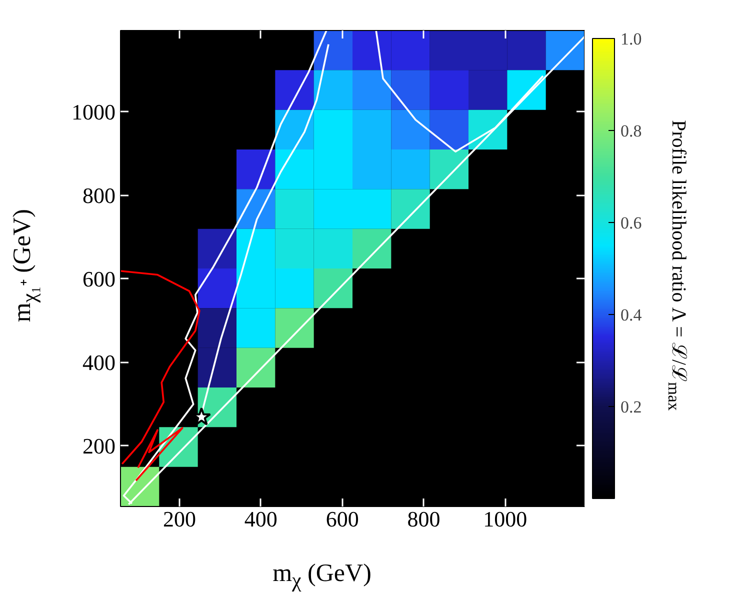 The height and width of the screenshot is (600, 739). What do you see at coordinates (631, 315) in the screenshot?
I see `color-bar-label: 0.4` at bounding box center [631, 315].